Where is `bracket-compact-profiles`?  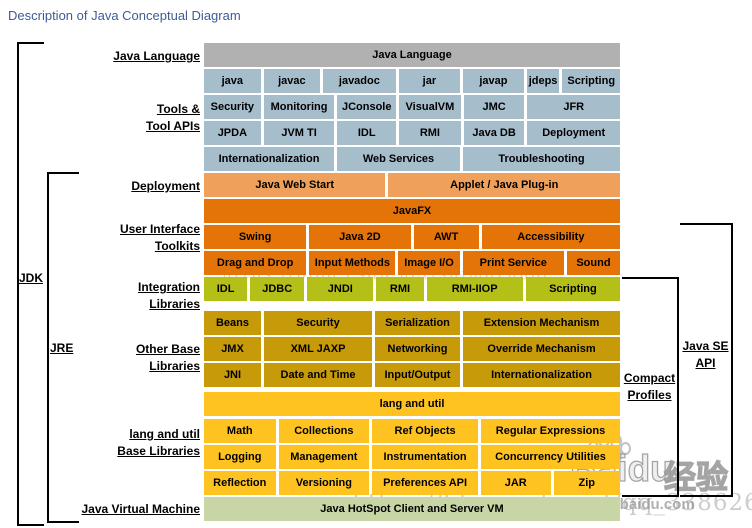 bracket-compact-profiles is located at coordinates (650, 387).